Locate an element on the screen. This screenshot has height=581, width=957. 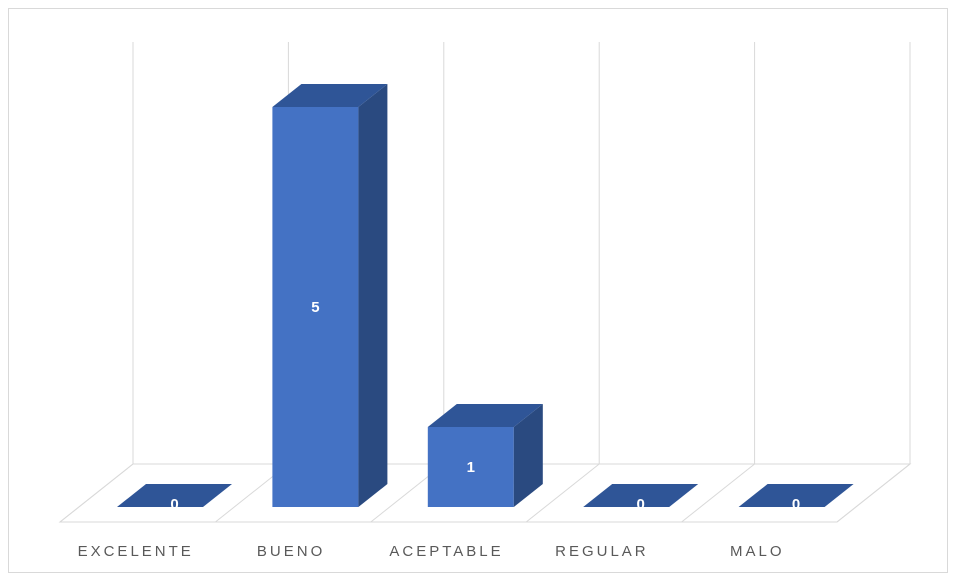
data-label: 1 is located at coordinates (471, 467).